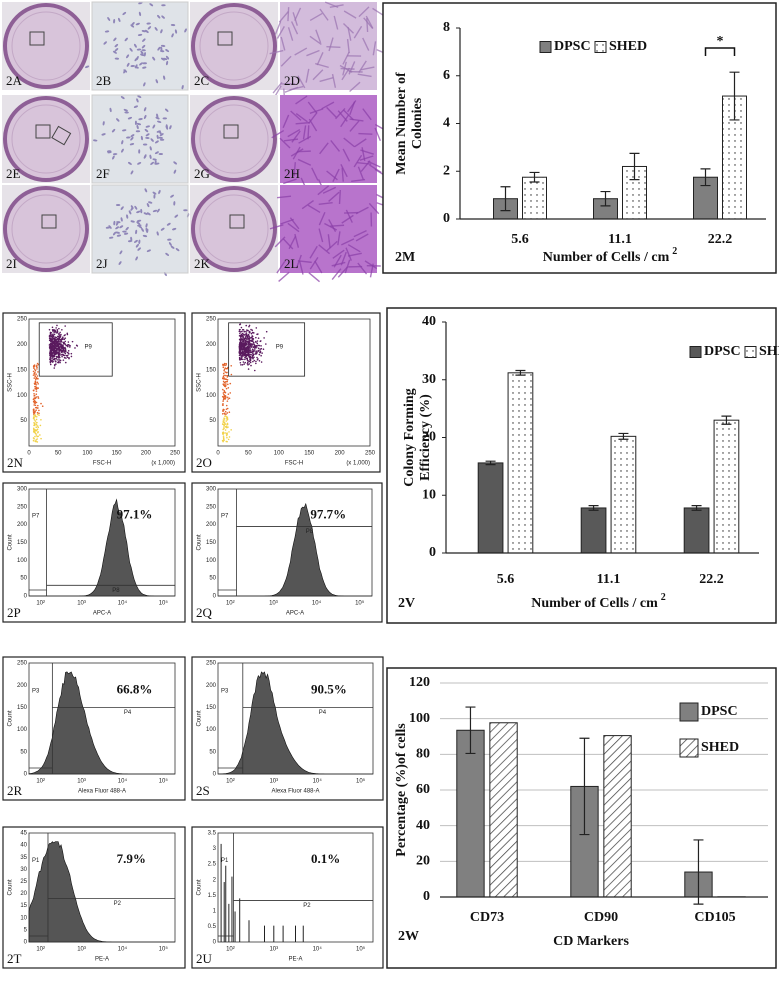 This screenshot has height=991, width=779. I want to click on legend-swatch, so click(689, 748).